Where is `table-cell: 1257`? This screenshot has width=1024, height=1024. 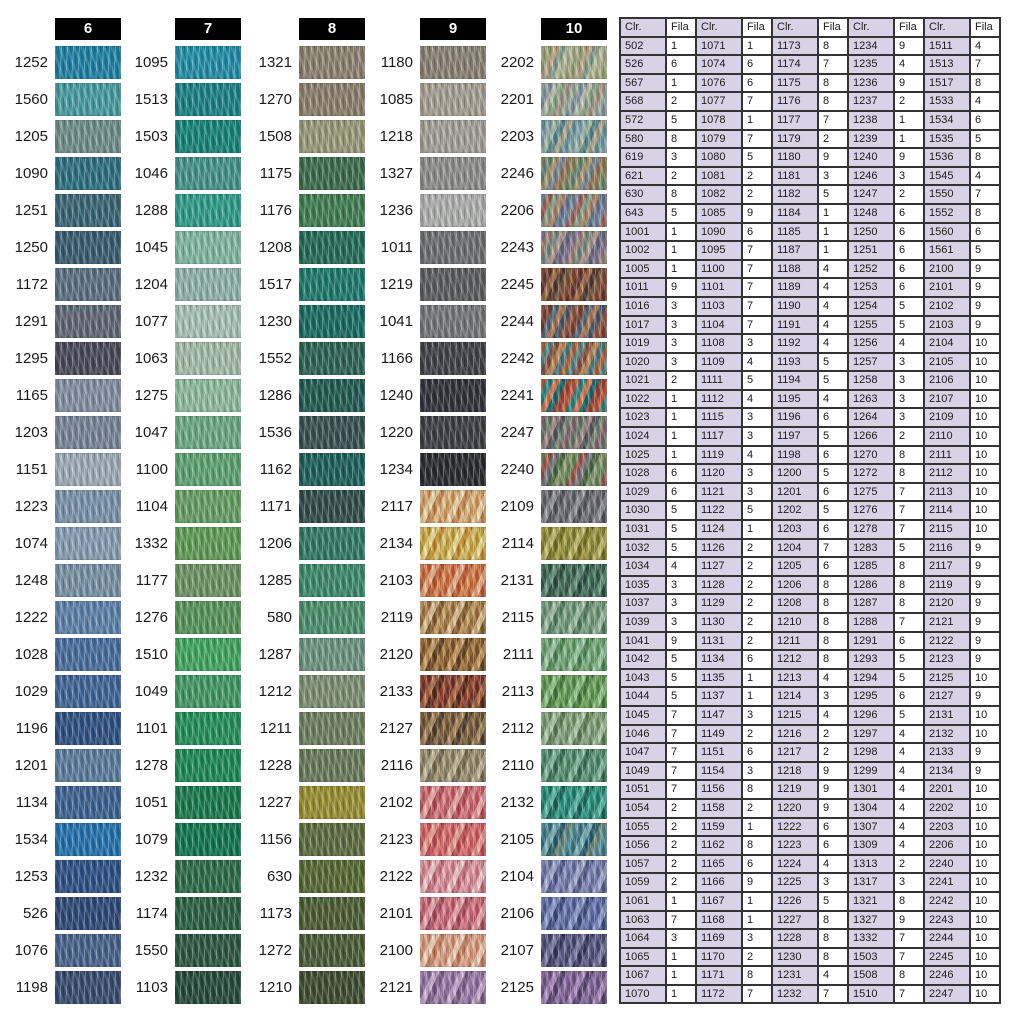
table-cell: 1257 is located at coordinates (871, 362).